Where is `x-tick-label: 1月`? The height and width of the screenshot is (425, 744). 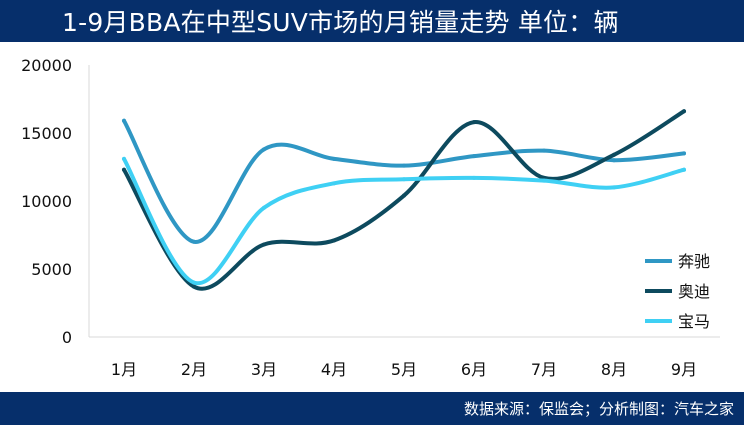 x-tick-label: 1月 is located at coordinates (124, 369).